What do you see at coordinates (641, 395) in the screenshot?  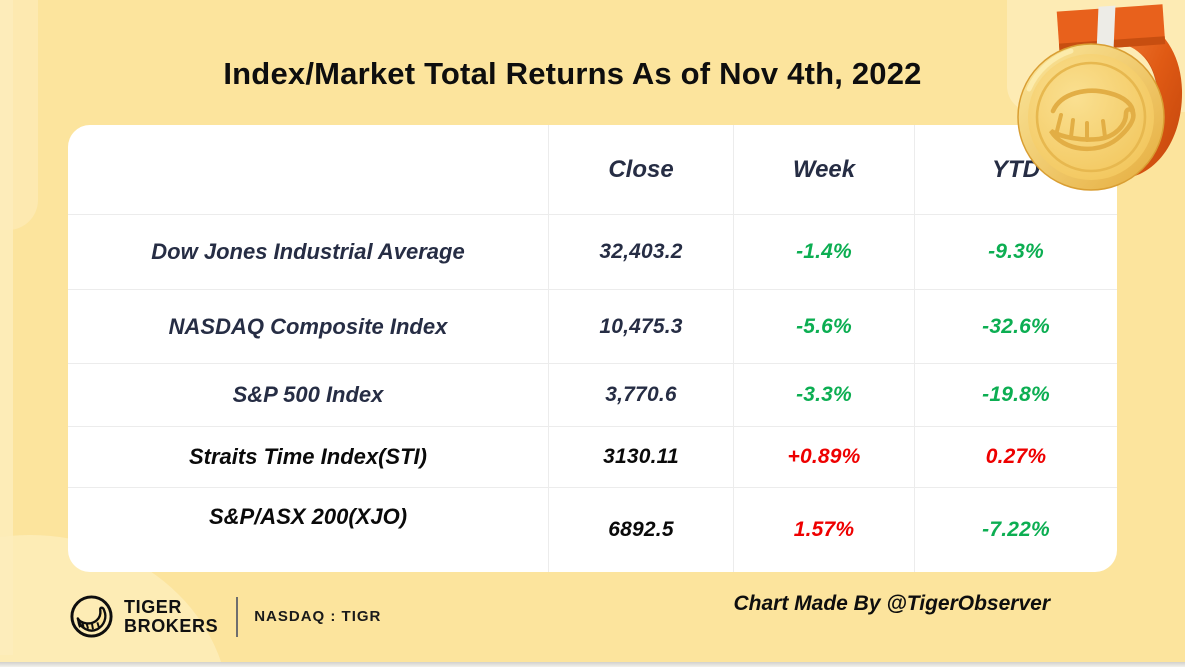 I see `close-value: 3,770.6` at bounding box center [641, 395].